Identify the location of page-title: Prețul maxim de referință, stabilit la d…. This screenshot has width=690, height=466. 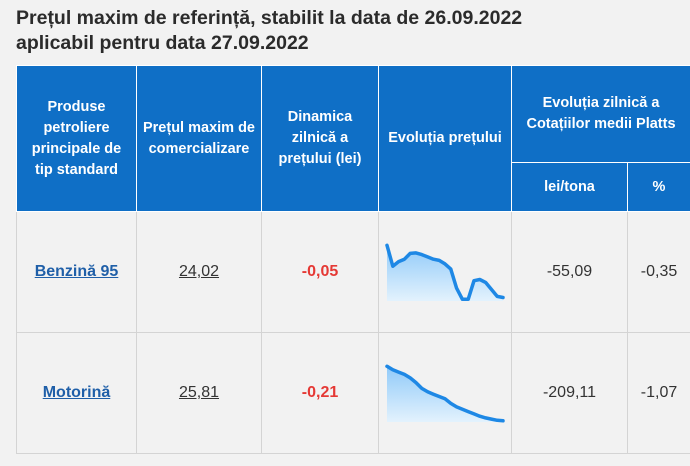
(346, 31).